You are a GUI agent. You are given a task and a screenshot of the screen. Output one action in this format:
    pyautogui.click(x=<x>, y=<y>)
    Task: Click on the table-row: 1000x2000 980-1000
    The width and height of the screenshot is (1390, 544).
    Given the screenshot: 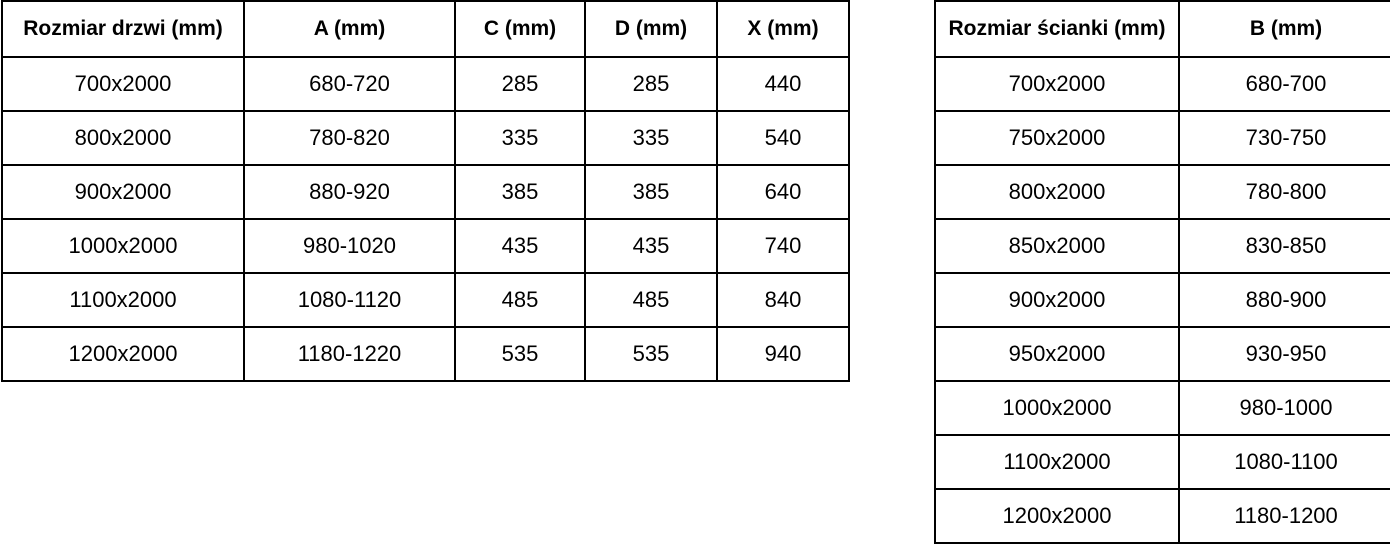 What is the action you would take?
    pyautogui.click(x=1162, y=408)
    